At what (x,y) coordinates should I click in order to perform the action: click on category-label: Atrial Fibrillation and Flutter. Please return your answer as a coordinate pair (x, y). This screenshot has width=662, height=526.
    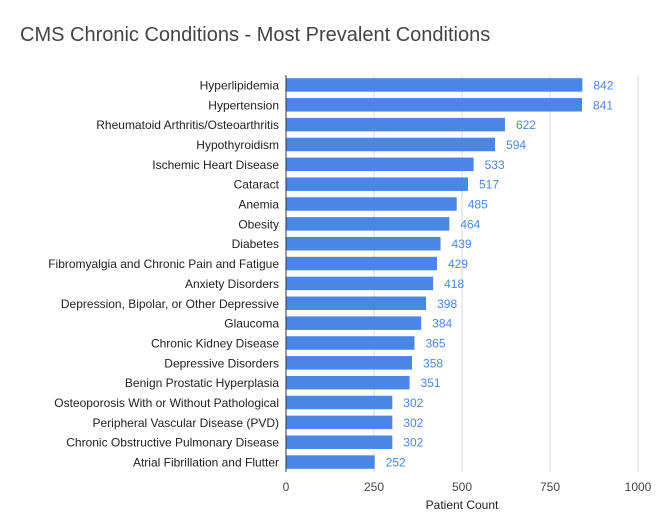
    Looking at the image, I should click on (206, 463).